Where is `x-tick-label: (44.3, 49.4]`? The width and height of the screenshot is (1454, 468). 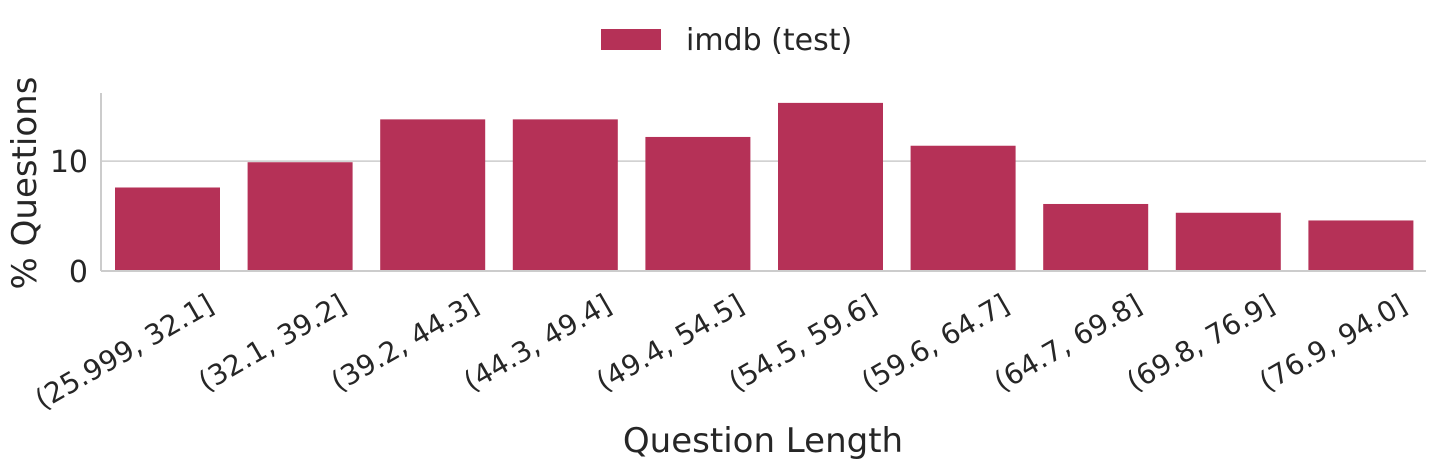 x-tick-label: (44.3, 49.4] is located at coordinates (537, 342).